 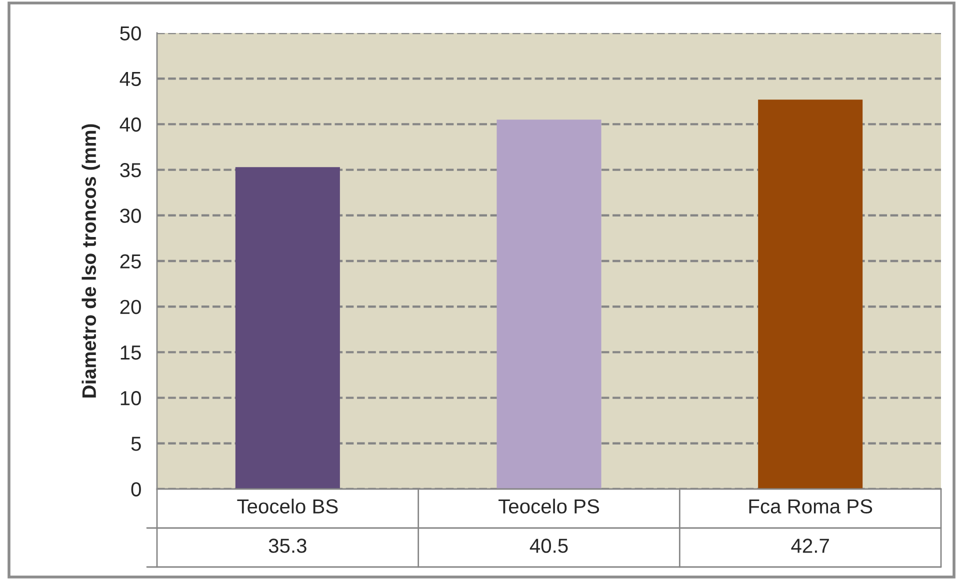 What do you see at coordinates (810, 545) in the screenshot?
I see `data-label: 42.7` at bounding box center [810, 545].